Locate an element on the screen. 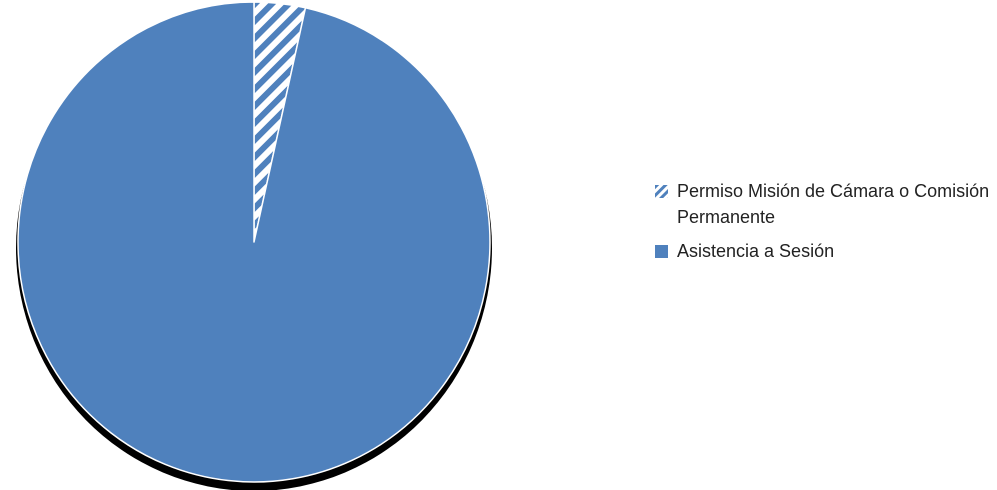  legend-label-asistencia: Asistencia a Sesión is located at coordinates (756, 251).